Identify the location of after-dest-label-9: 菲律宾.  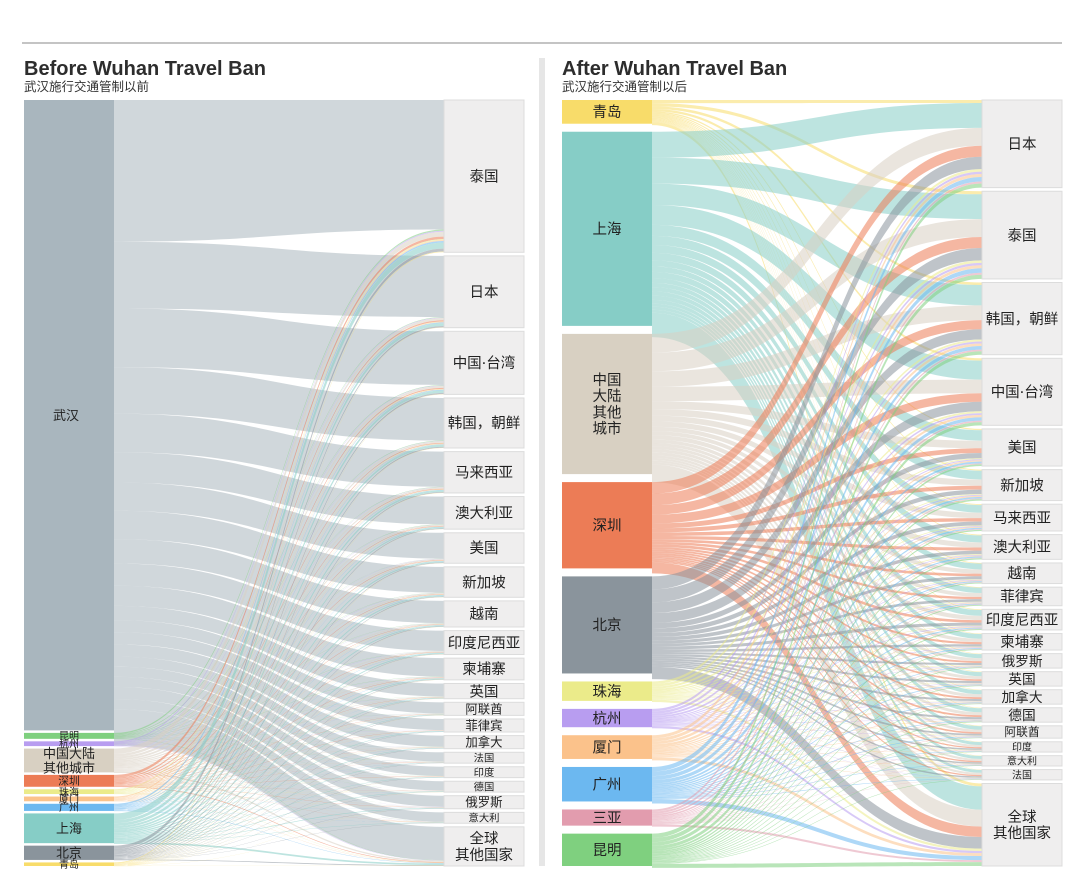
(1022, 597).